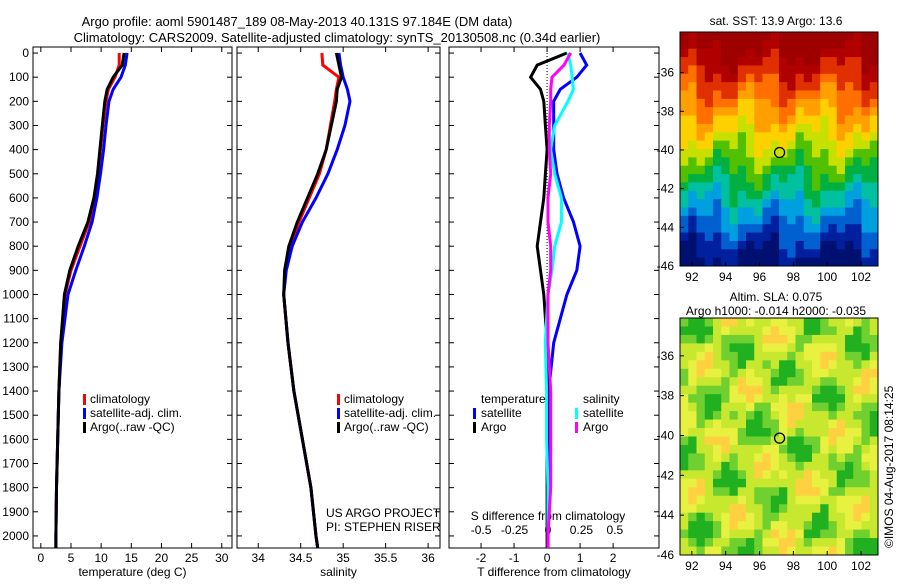 The width and height of the screenshot is (900, 585). Describe the element at coordinates (779, 152) in the screenshot. I see `argo-position-marker` at that location.